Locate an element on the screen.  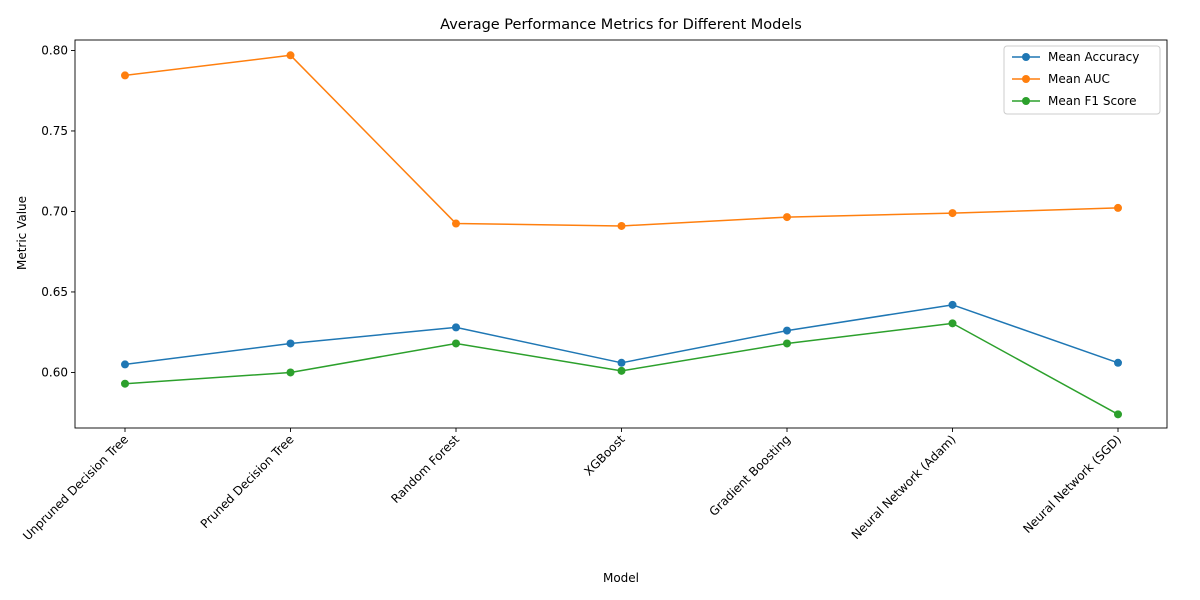
y-tick-label: 0.80 is located at coordinates (54, 50).